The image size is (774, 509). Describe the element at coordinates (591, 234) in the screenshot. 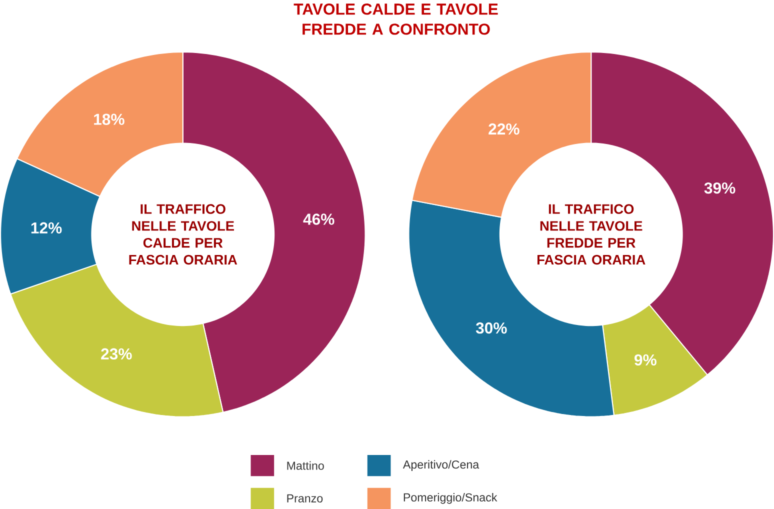

I see `text: IL TRAFFICO NELLE TAVOLE FREDDE PER FASCIA ORARIA` at that location.